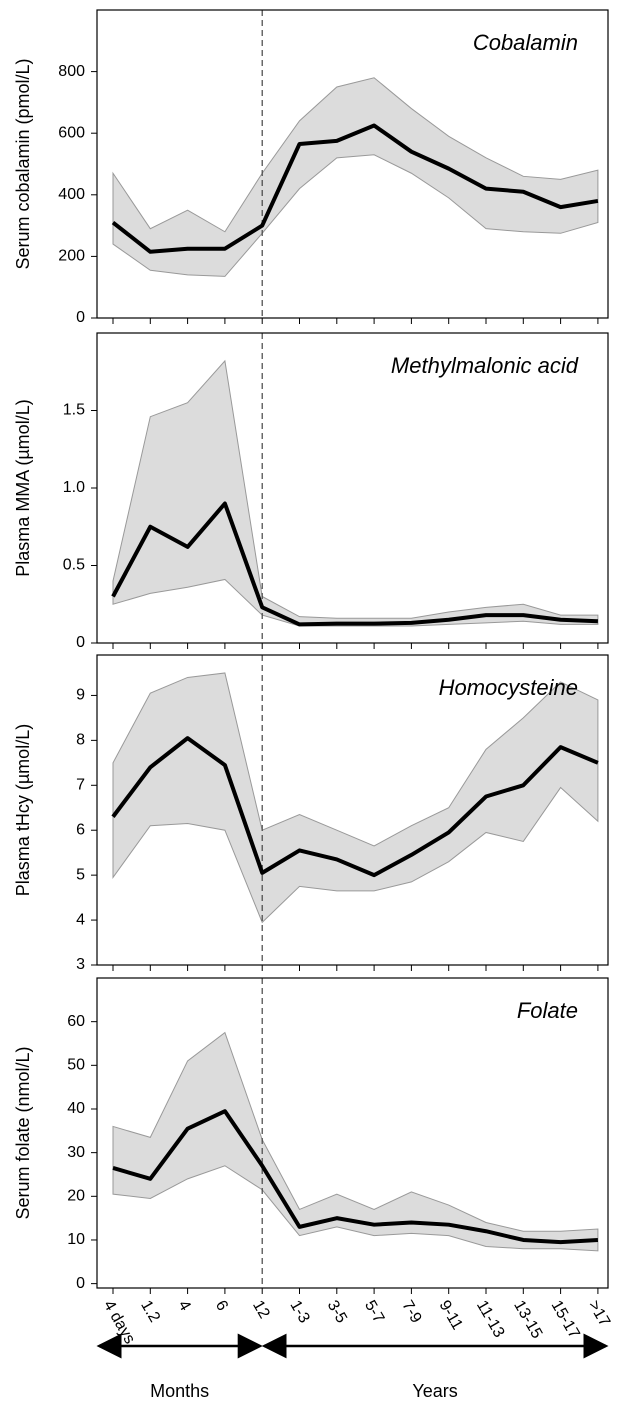  Describe the element at coordinates (74, 410) in the screenshot. I see `y-tick-label: 1.5` at that location.